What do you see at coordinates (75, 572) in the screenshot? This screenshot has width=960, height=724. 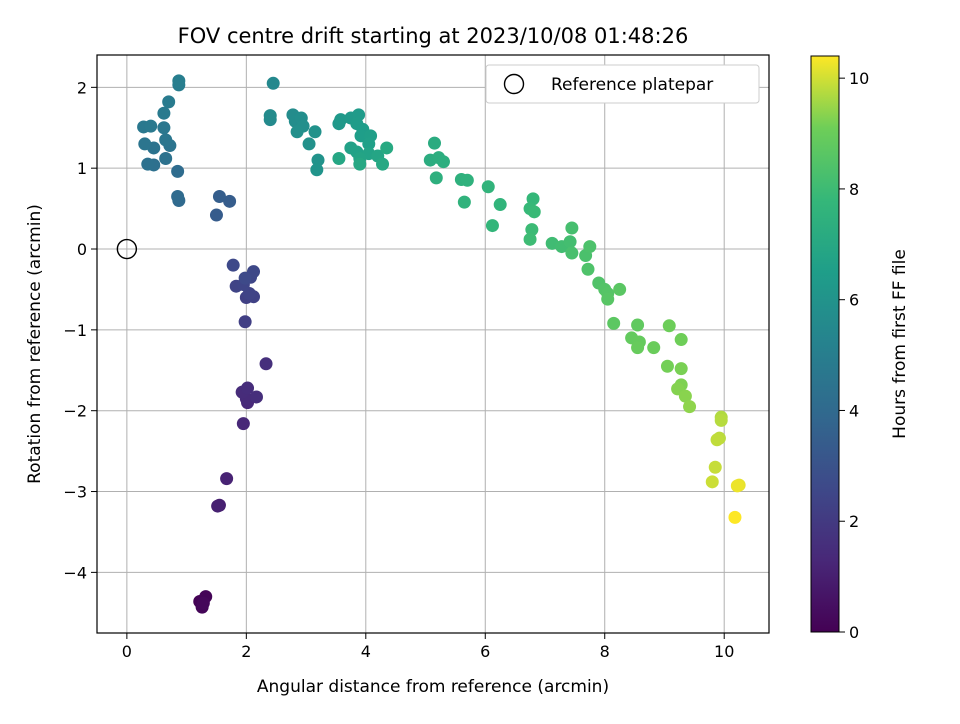 I see `y-tick-label: −4` at bounding box center [75, 572].